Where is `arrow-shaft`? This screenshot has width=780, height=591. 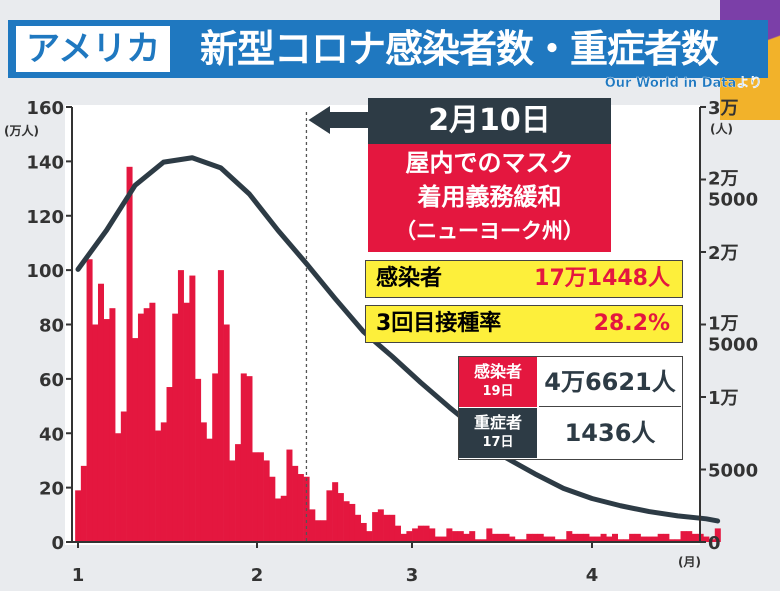 arrow-shaft is located at coordinates (350, 120).